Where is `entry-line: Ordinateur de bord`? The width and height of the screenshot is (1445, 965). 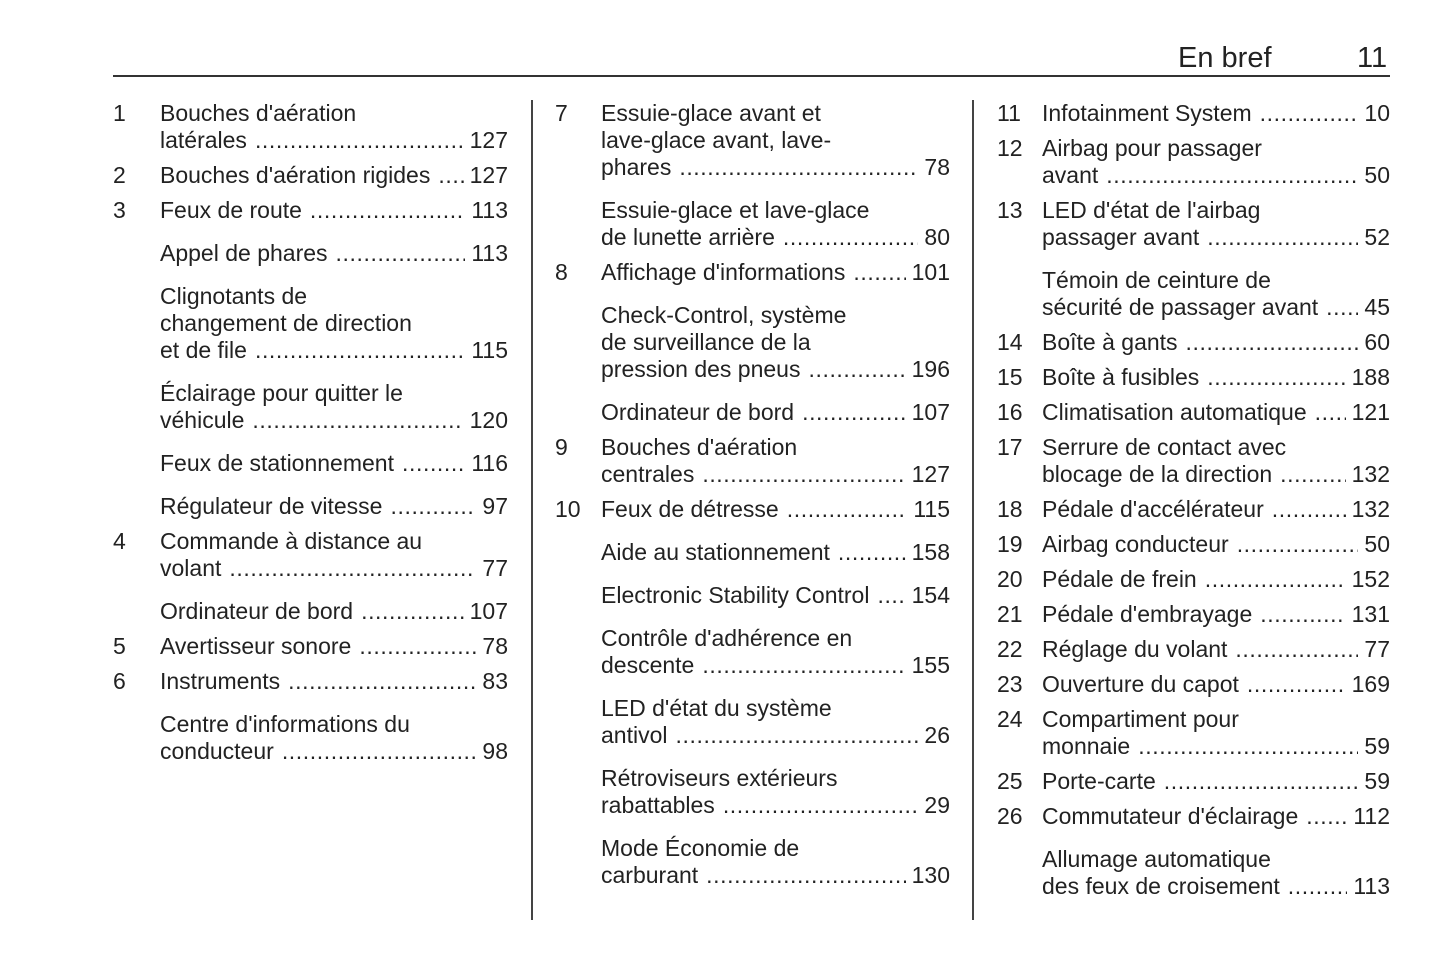 entry-line: Ordinateur de bord is located at coordinates (257, 611).